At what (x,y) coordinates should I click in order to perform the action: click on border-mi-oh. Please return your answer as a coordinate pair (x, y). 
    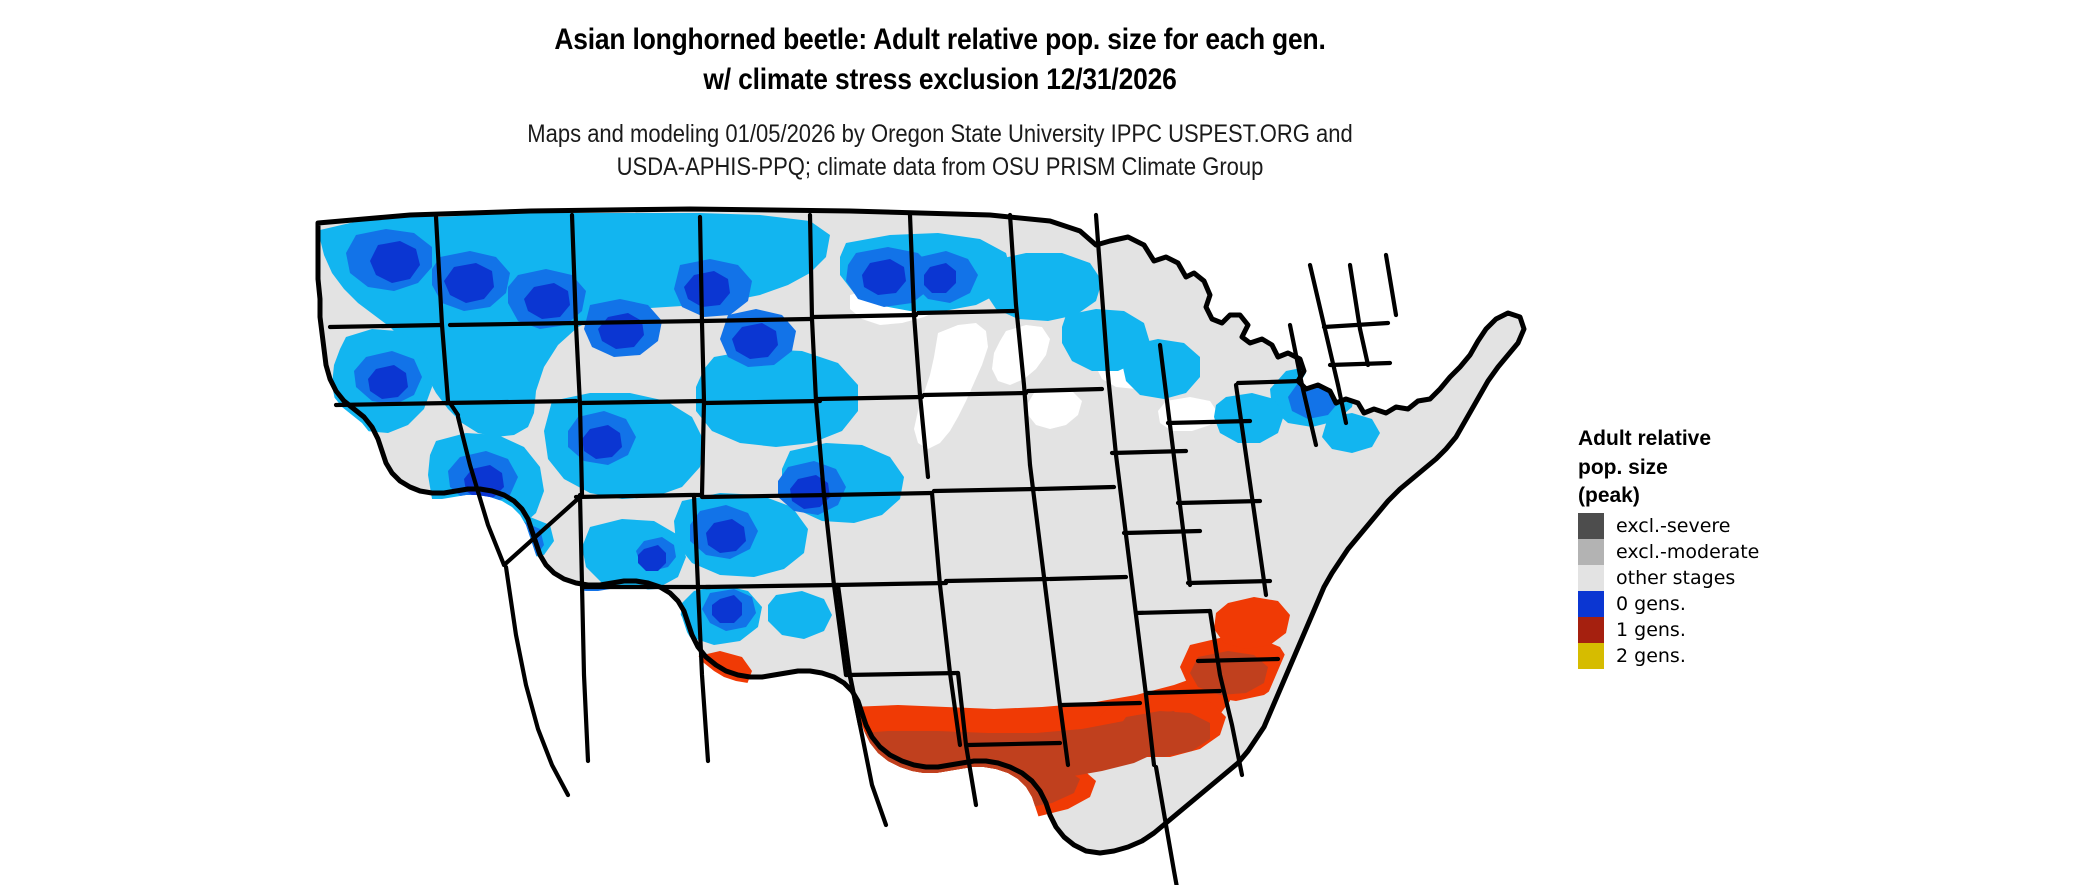
    Looking at the image, I should click on (1106, 335).